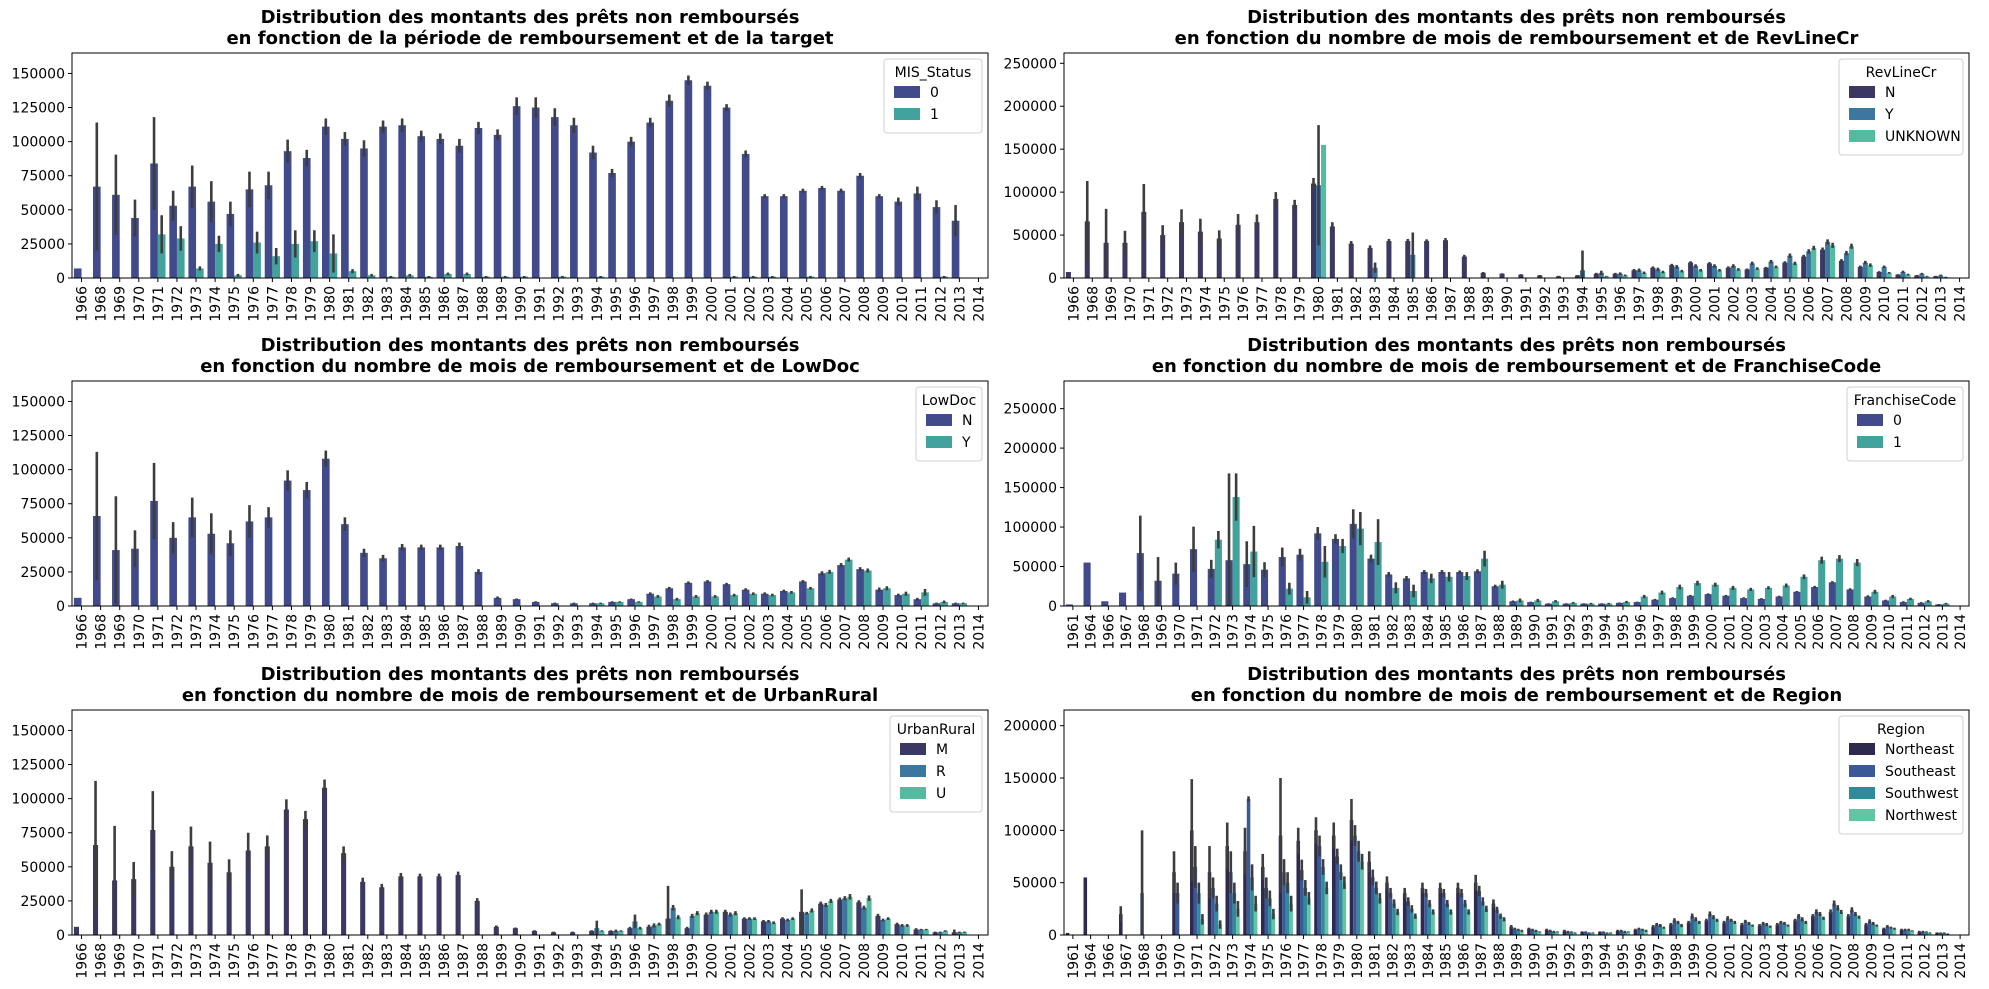 This screenshot has width=1989, height=989. What do you see at coordinates (1516, 493) in the screenshot?
I see `plot-frame` at bounding box center [1516, 493].